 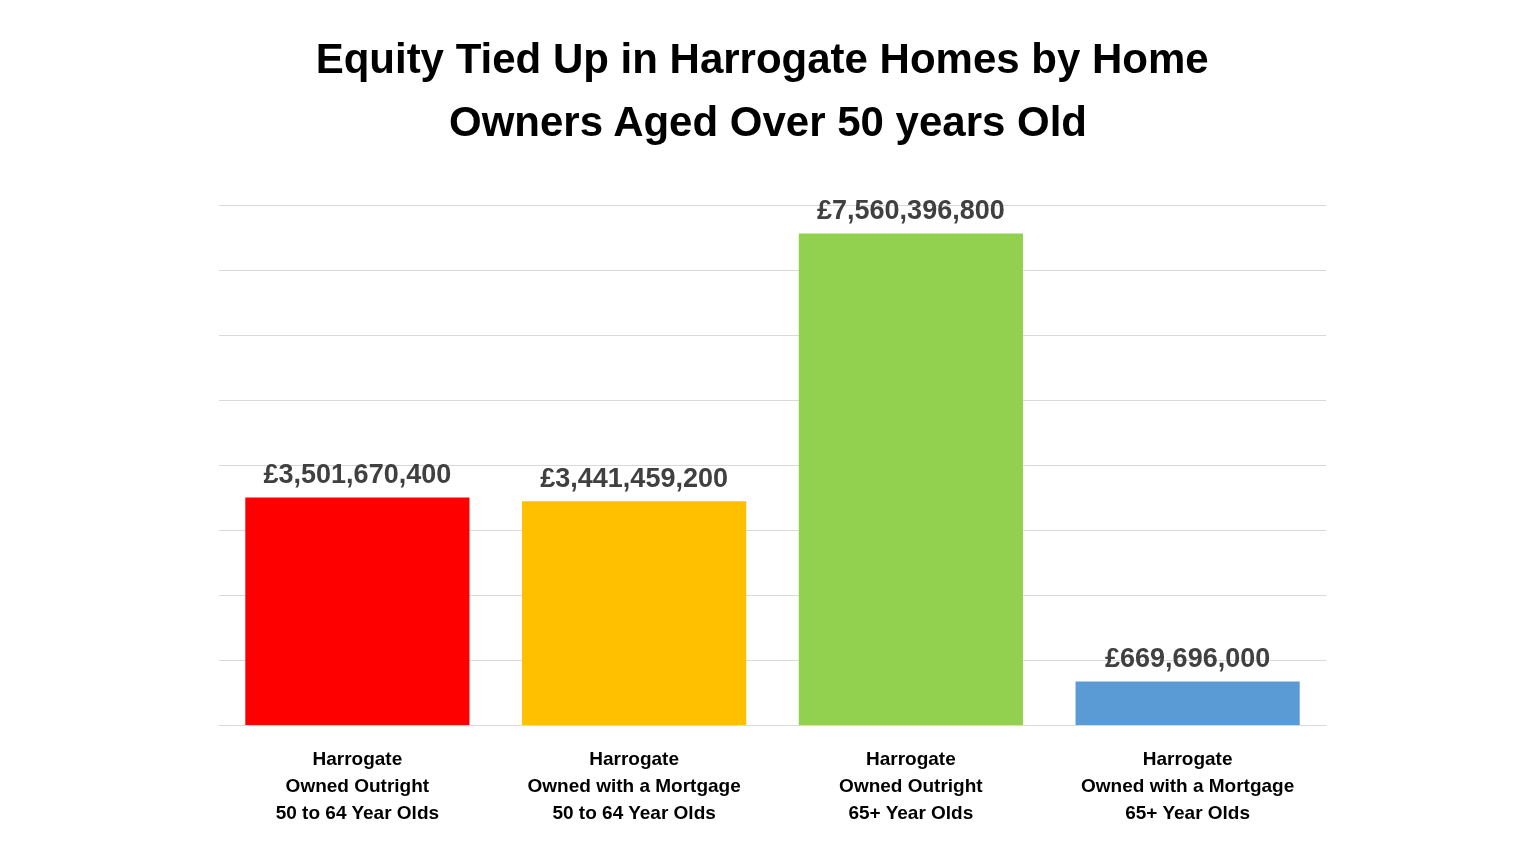 What do you see at coordinates (634, 785) in the screenshot?
I see `x-tick-label: Harrogate Owned with a Mortgage 50 to 64 Year Olds` at bounding box center [634, 785].